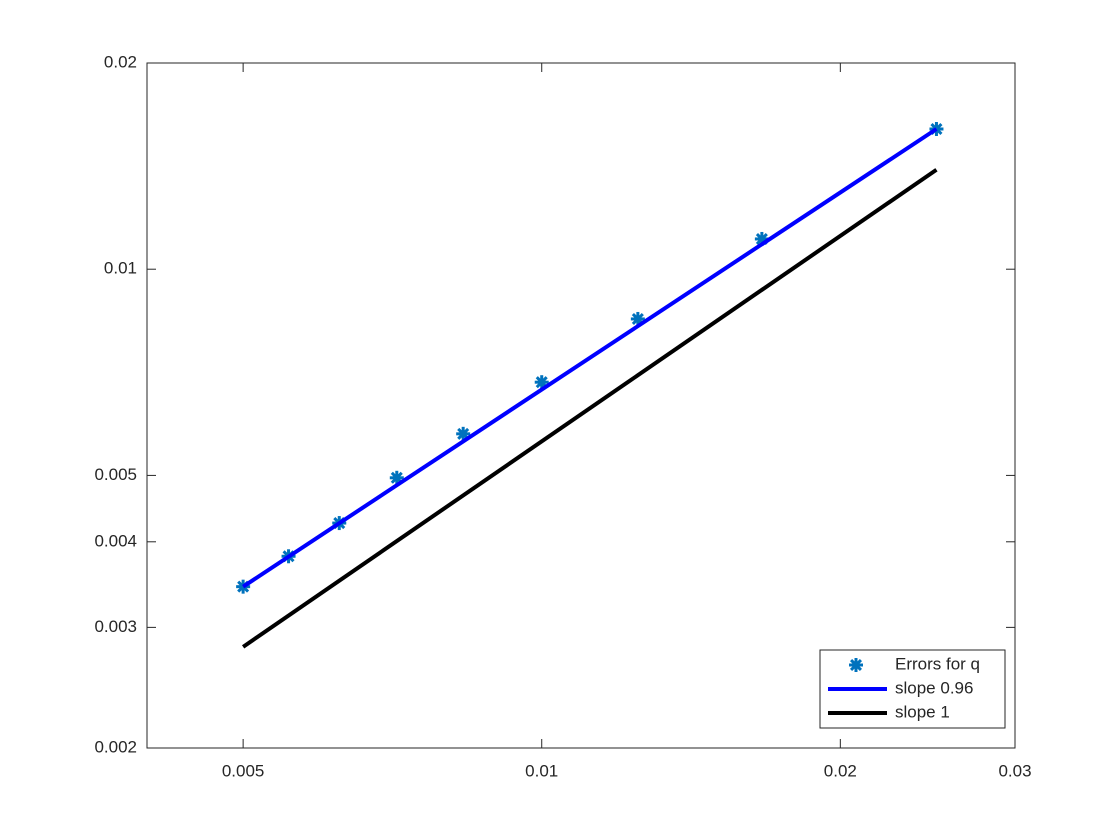  What do you see at coordinates (934, 687) in the screenshot?
I see `legend-label: slope 0.96` at bounding box center [934, 687].